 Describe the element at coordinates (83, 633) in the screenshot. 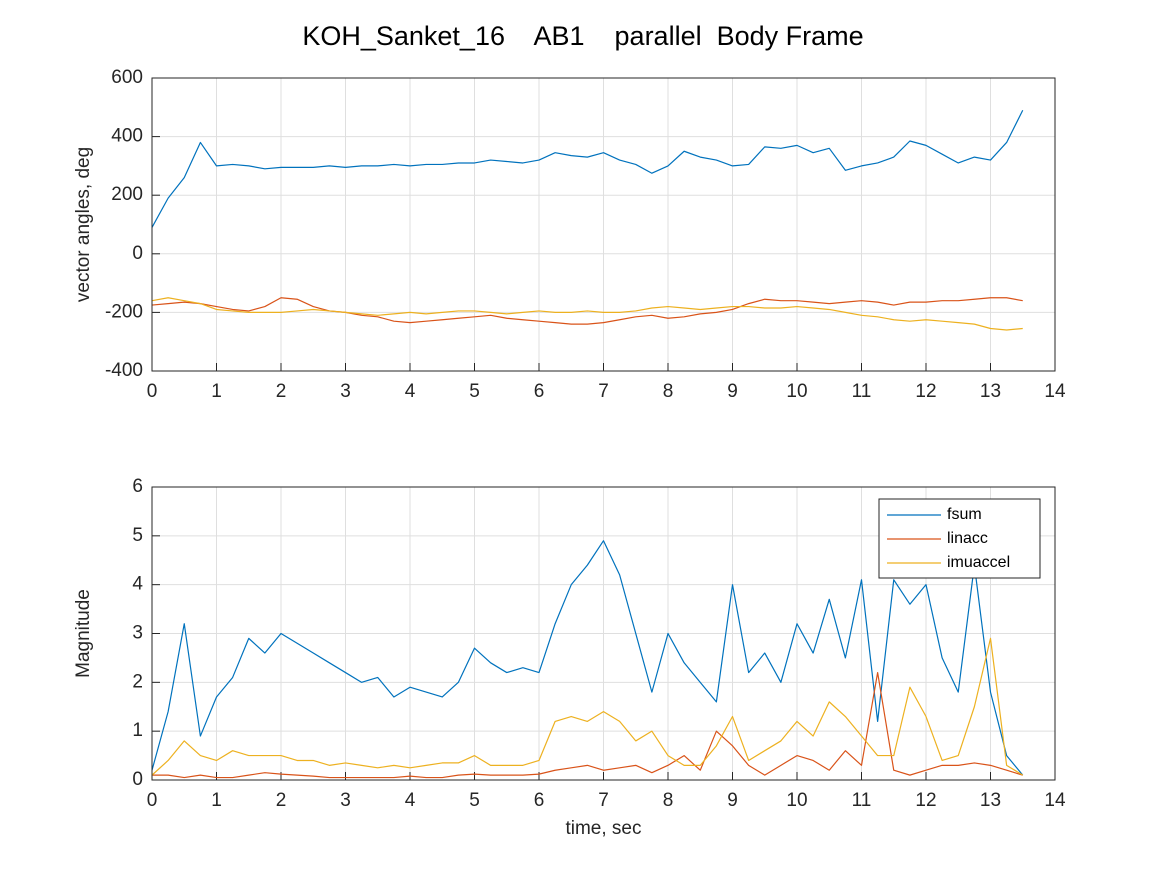

I see `y-axis-label: Magnitude` at that location.